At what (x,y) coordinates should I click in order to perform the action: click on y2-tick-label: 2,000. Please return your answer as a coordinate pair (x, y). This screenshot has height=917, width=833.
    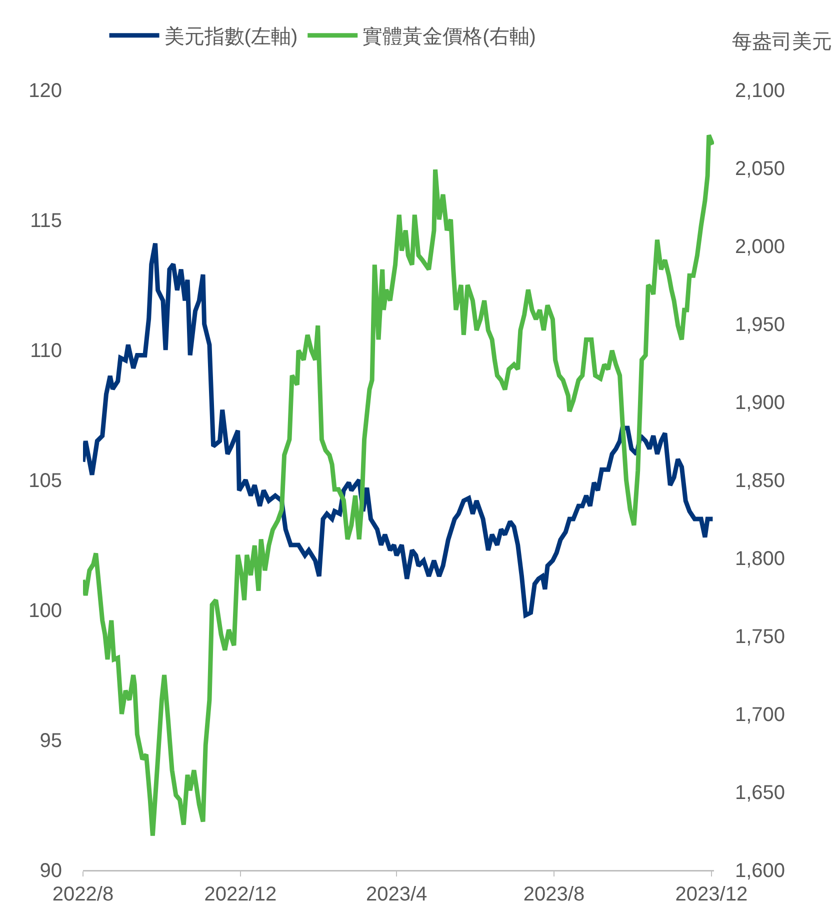
    Looking at the image, I should click on (760, 247).